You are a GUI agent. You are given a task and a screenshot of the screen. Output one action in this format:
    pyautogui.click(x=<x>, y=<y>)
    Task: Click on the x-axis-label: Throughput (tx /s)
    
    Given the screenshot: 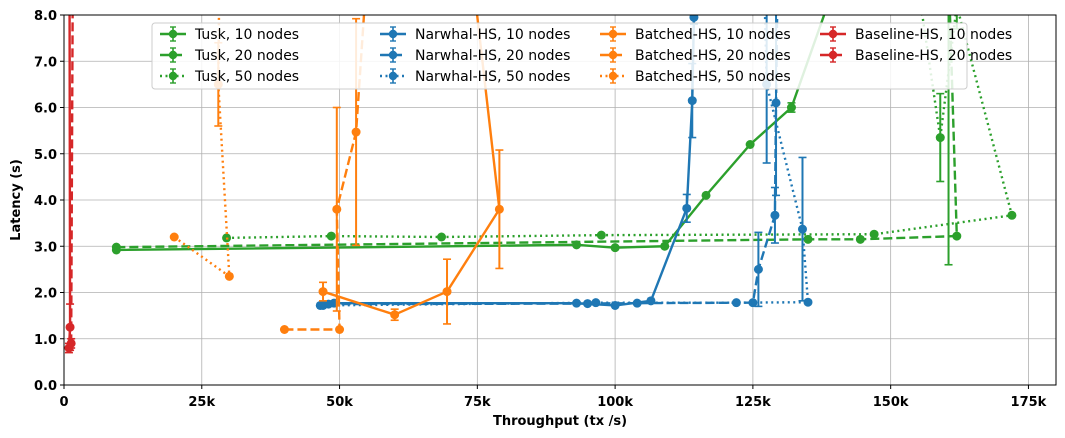 What is the action you would take?
    pyautogui.click(x=560, y=421)
    